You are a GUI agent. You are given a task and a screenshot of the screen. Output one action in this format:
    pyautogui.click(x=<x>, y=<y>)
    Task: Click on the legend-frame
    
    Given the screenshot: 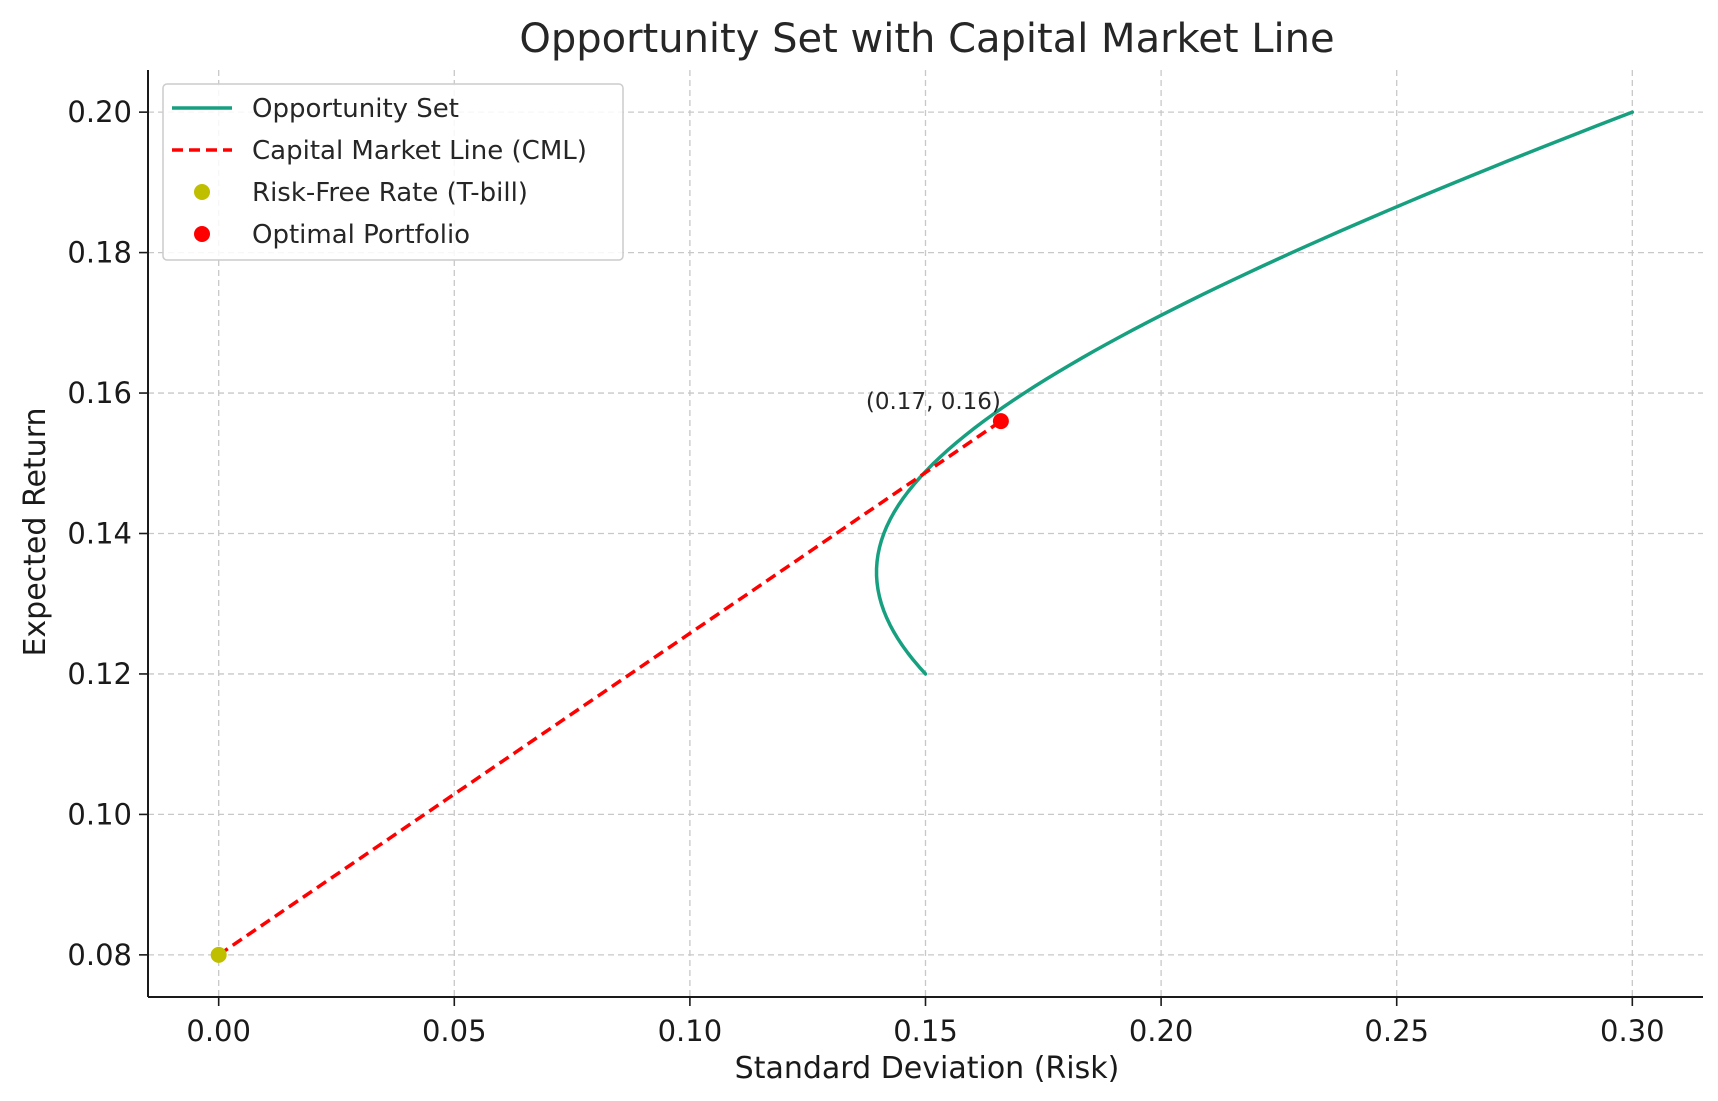 What is the action you would take?
    pyautogui.click(x=393, y=172)
    